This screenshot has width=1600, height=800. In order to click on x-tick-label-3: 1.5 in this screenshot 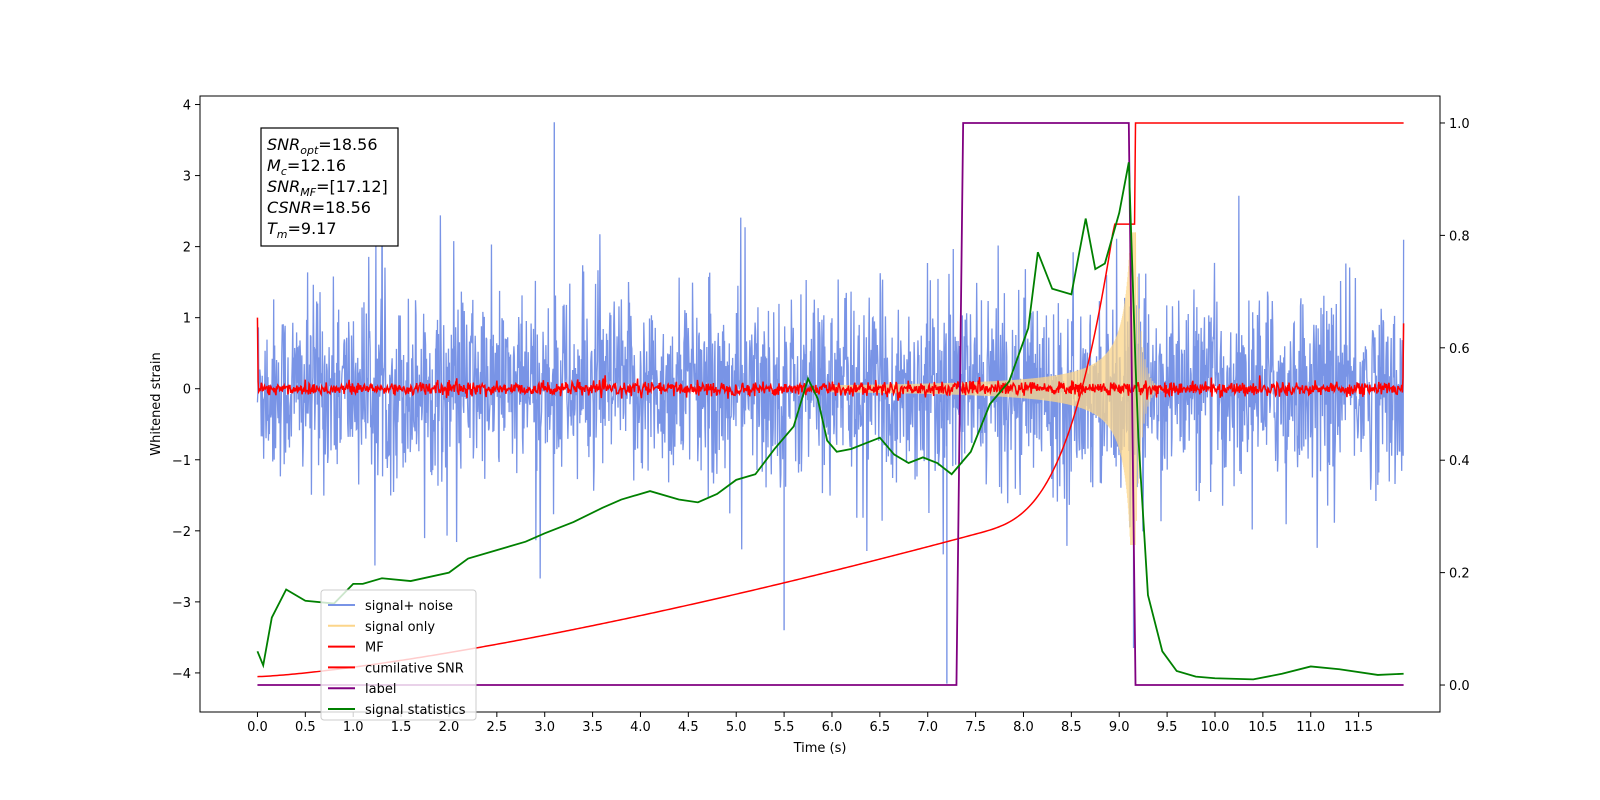, I will do `click(401, 727)`.